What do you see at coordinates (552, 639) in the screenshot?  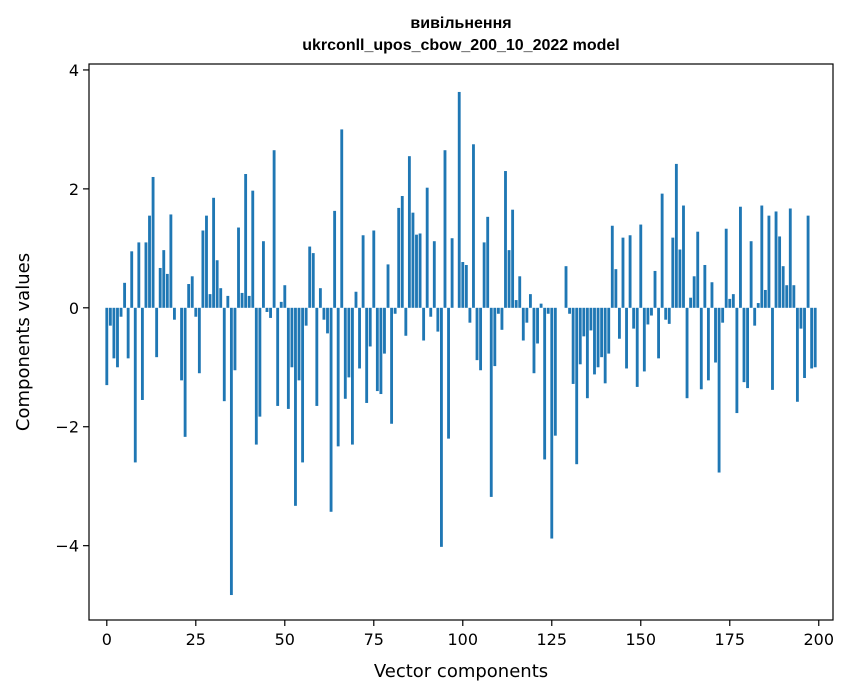 I see `x-tick-label: 125` at bounding box center [552, 639].